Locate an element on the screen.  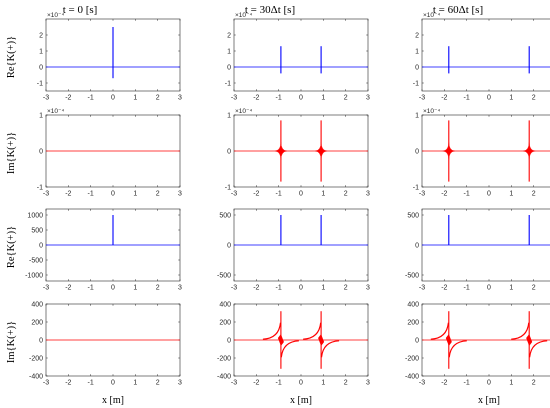
y-tick-label: -200 is located at coordinates (36, 358).